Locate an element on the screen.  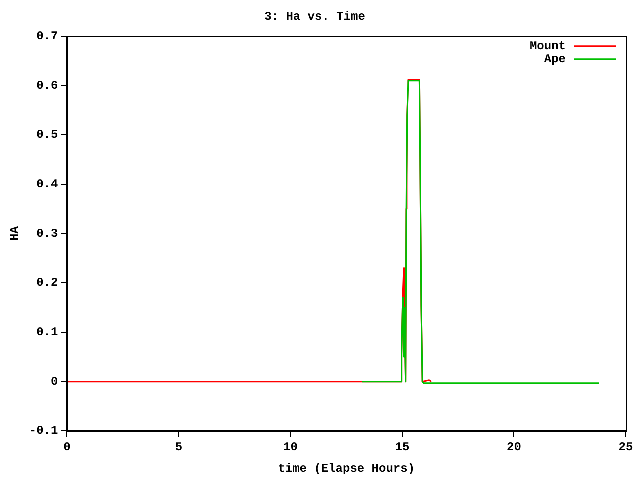
y-tick-label: 0.2 is located at coordinates (47, 283).